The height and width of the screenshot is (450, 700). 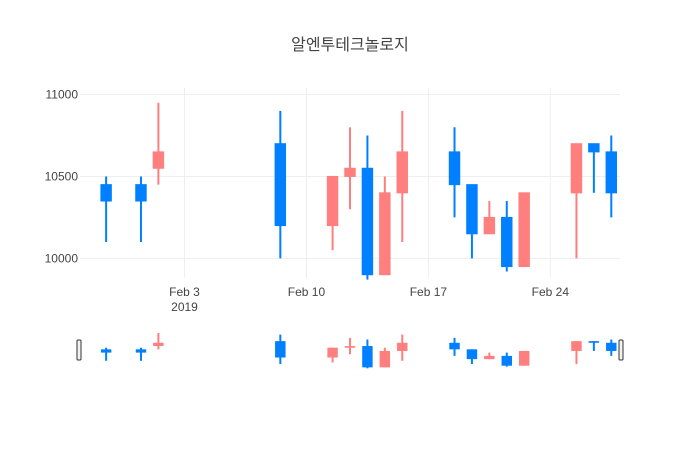 What do you see at coordinates (429, 292) in the screenshot?
I see `x-tick-label: Feb 17` at bounding box center [429, 292].